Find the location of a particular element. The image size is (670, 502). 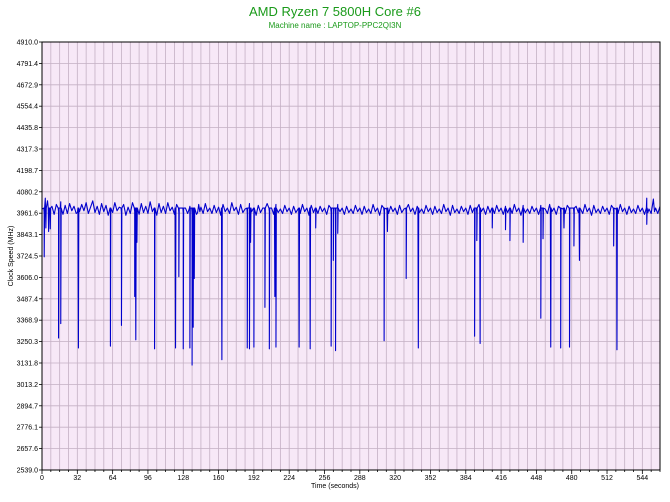

y-tick-label: 4791.4 is located at coordinates (28, 64).